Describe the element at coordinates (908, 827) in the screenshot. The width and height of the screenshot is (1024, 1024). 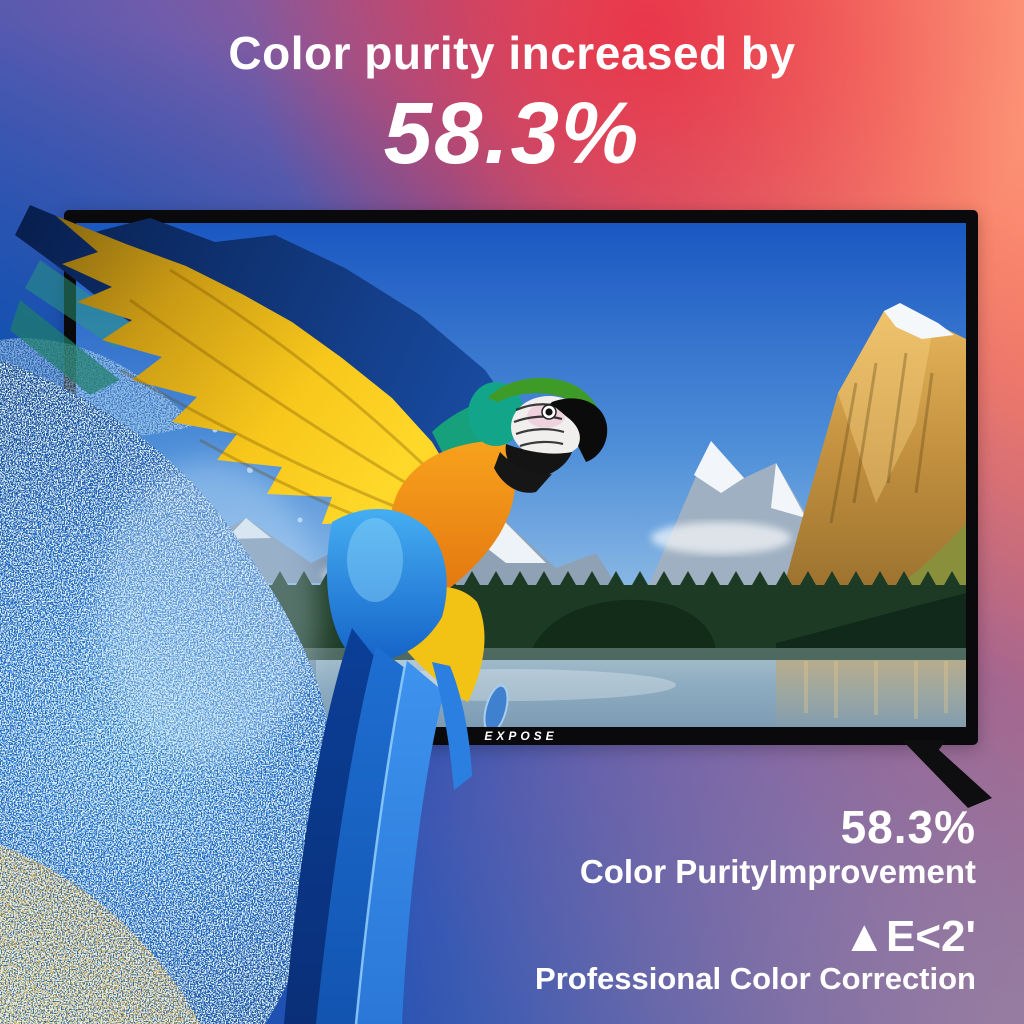
I see `purity-value: 58.3%` at that location.